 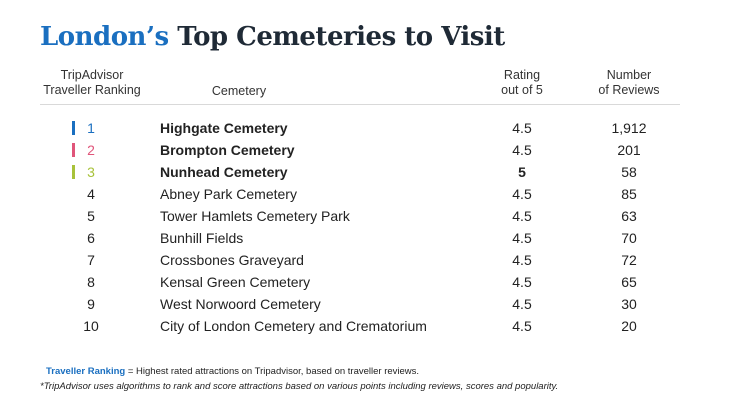 What do you see at coordinates (91, 172) in the screenshot?
I see `rank-cell: 3` at bounding box center [91, 172].